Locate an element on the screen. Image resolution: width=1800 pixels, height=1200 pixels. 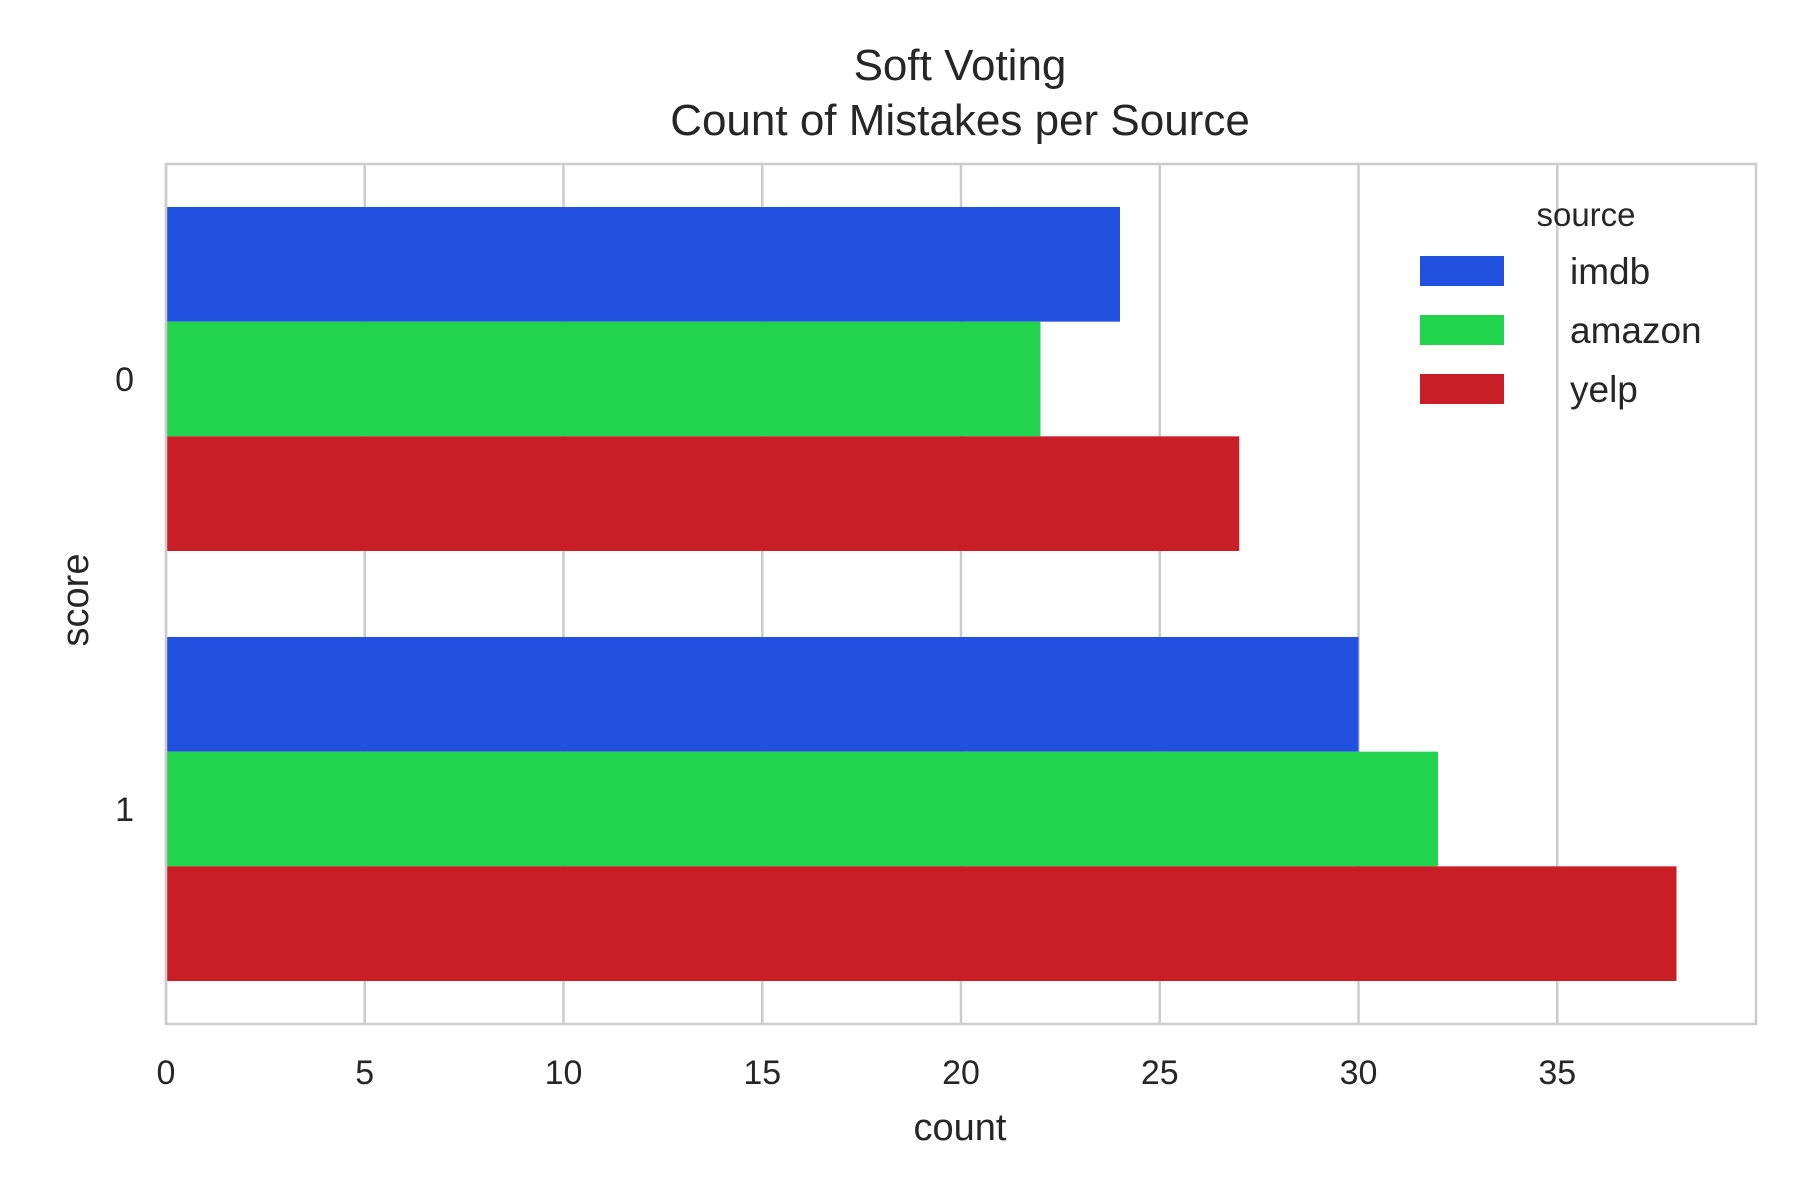
y-tick-label-0: 0 is located at coordinates (124, 380).